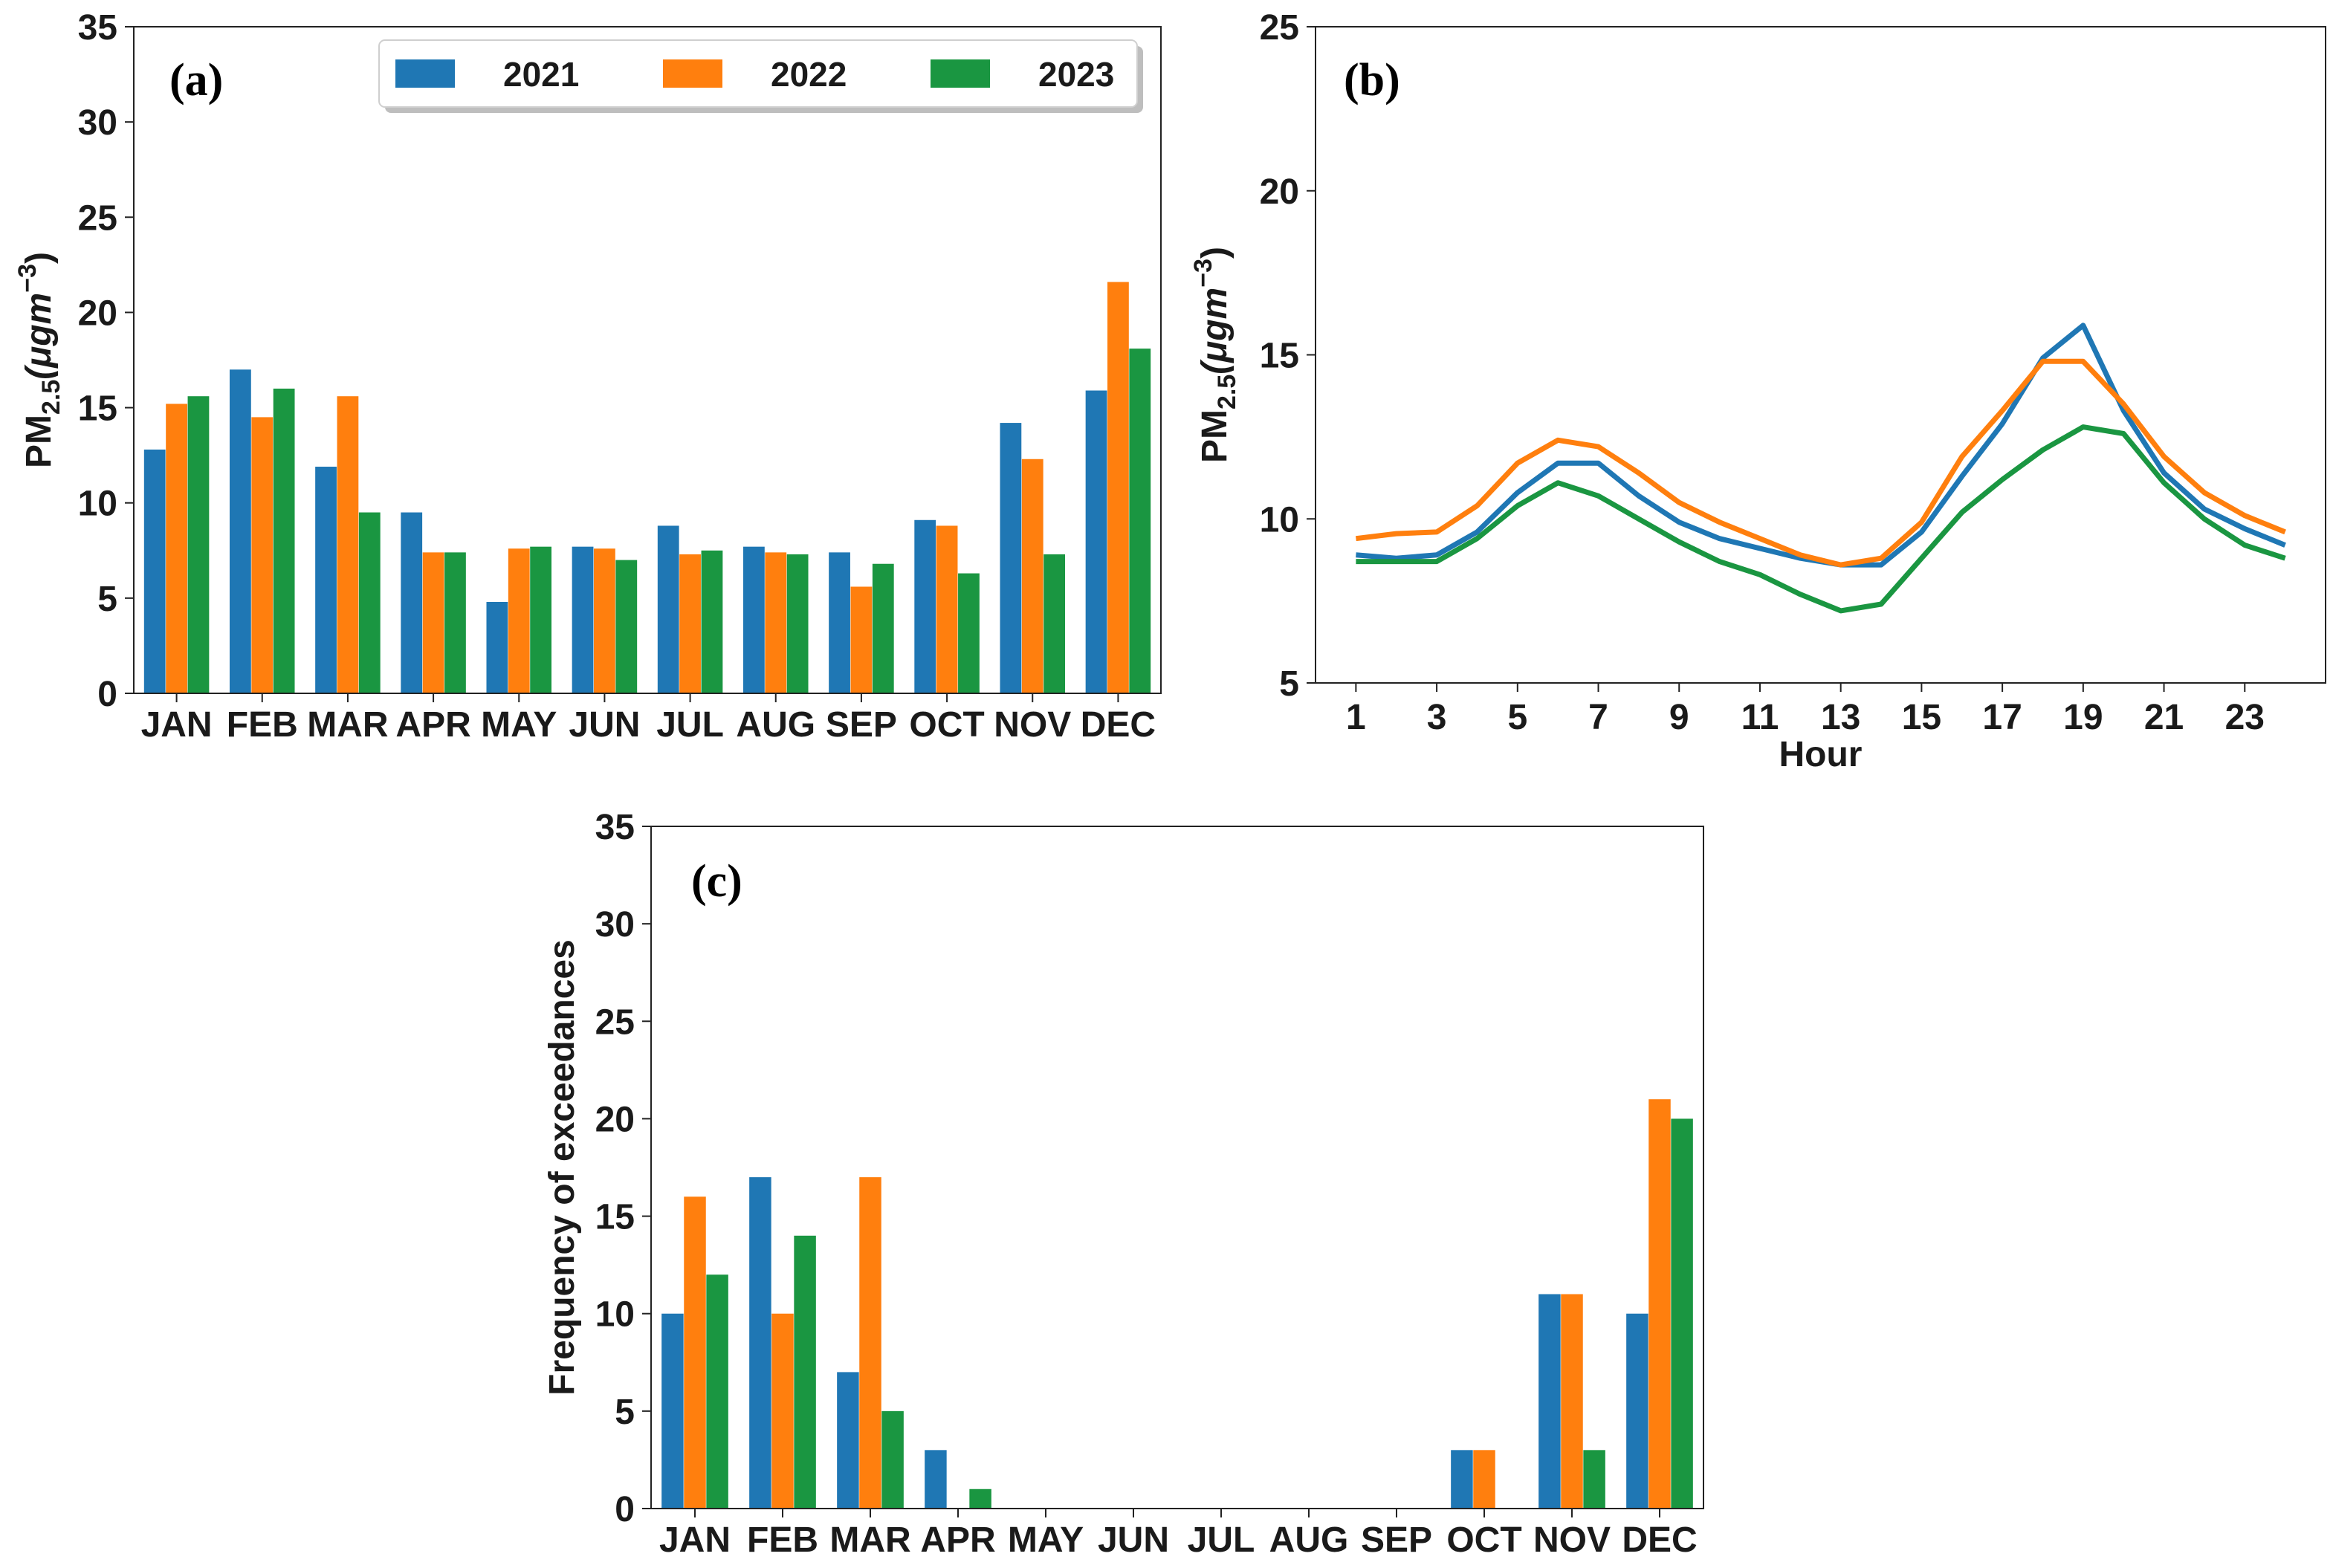 The image size is (2333, 1568). Describe the element at coordinates (604, 620) in the screenshot. I see `bar-2022-JUN` at that location.